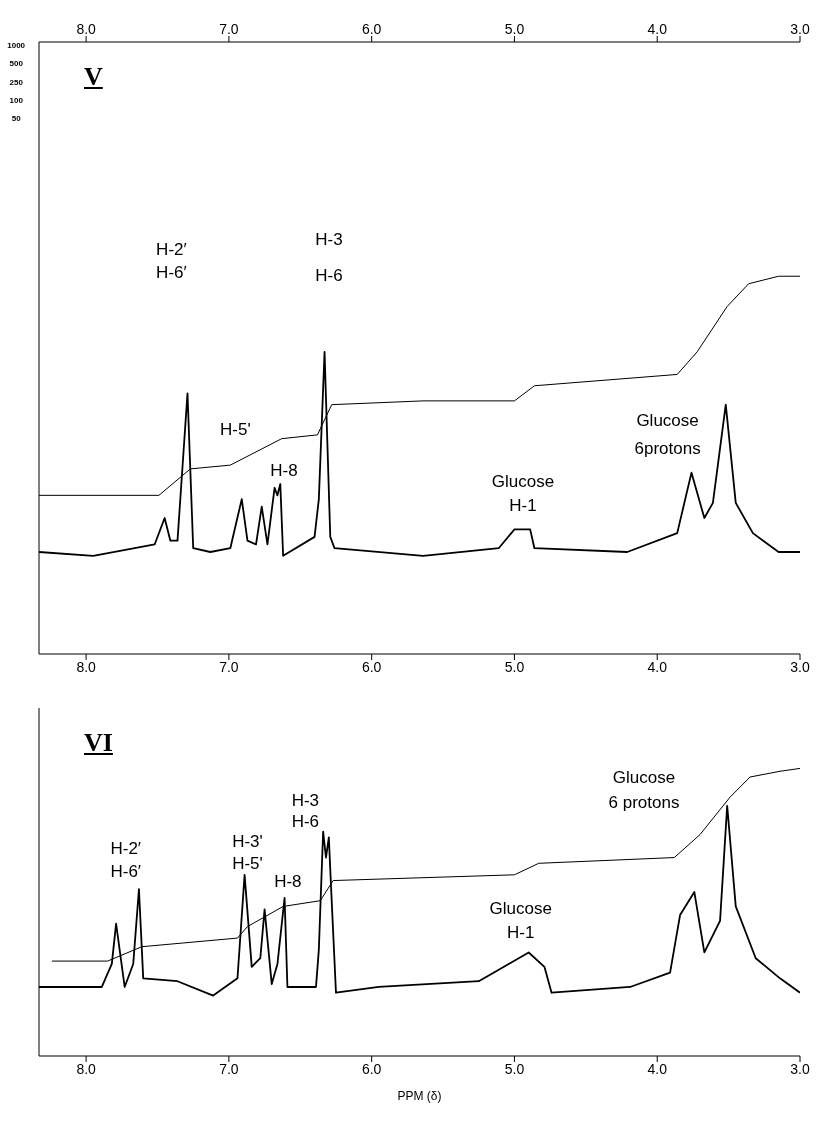  Describe the element at coordinates (247, 841) in the screenshot. I see `annotation: H-3'` at that location.